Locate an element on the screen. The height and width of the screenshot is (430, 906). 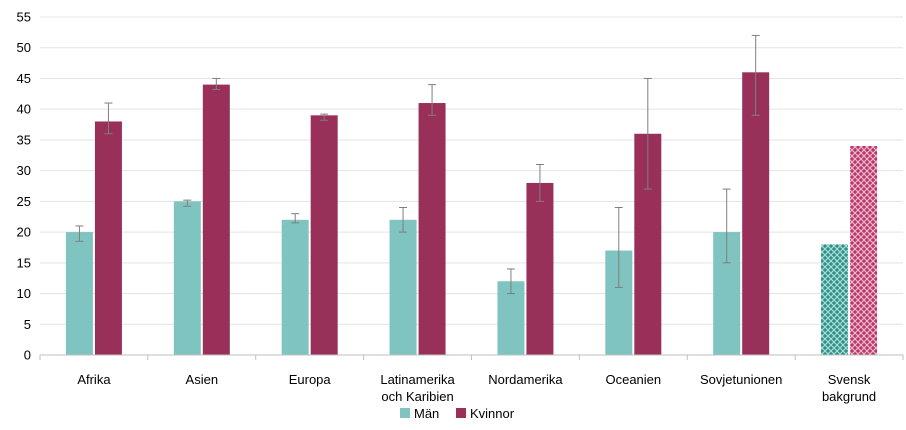
category-label: Asien is located at coordinates (202, 379).